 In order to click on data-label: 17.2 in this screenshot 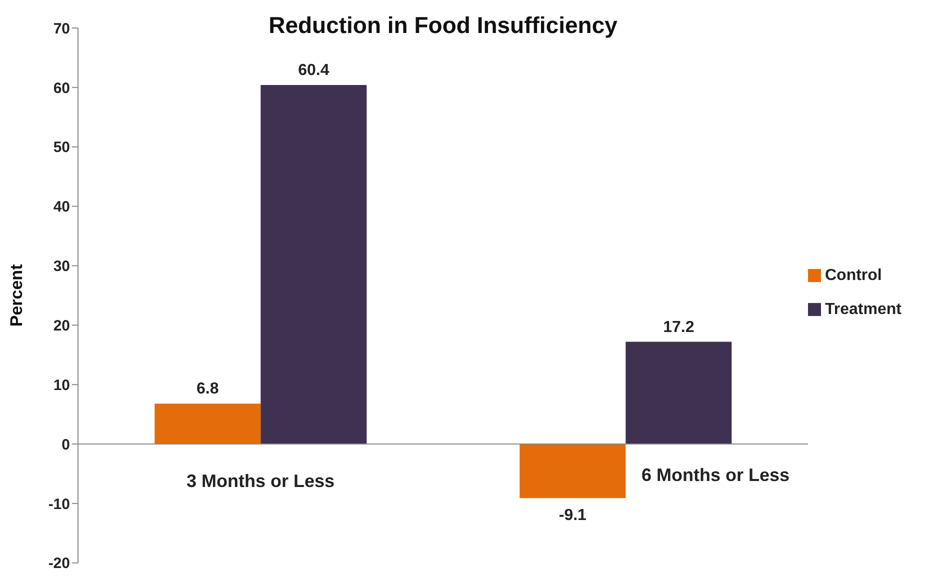, I will do `click(678, 327)`.